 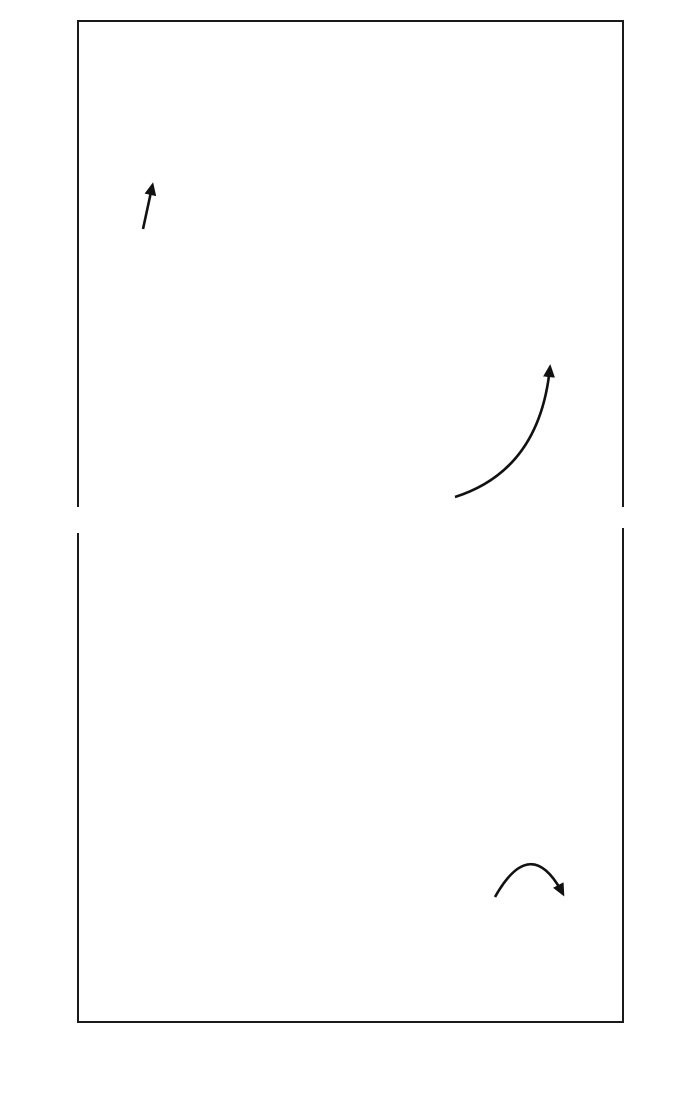 I want to click on legend-item-return-on-equity, so click(x=207, y=593).